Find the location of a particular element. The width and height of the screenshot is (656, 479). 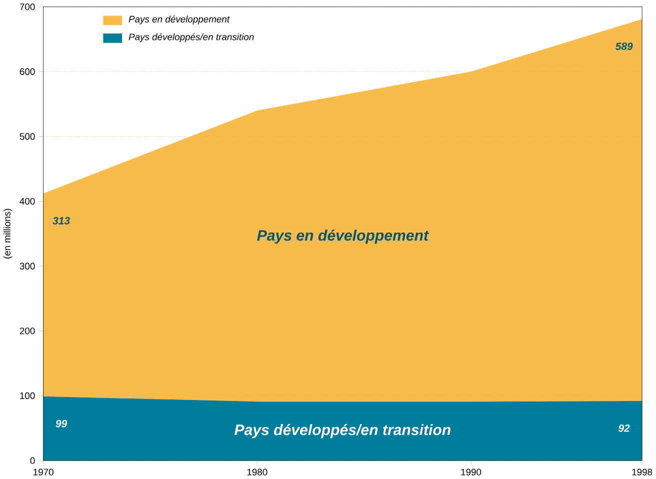

legend-label: Pays en développement is located at coordinates (179, 20).